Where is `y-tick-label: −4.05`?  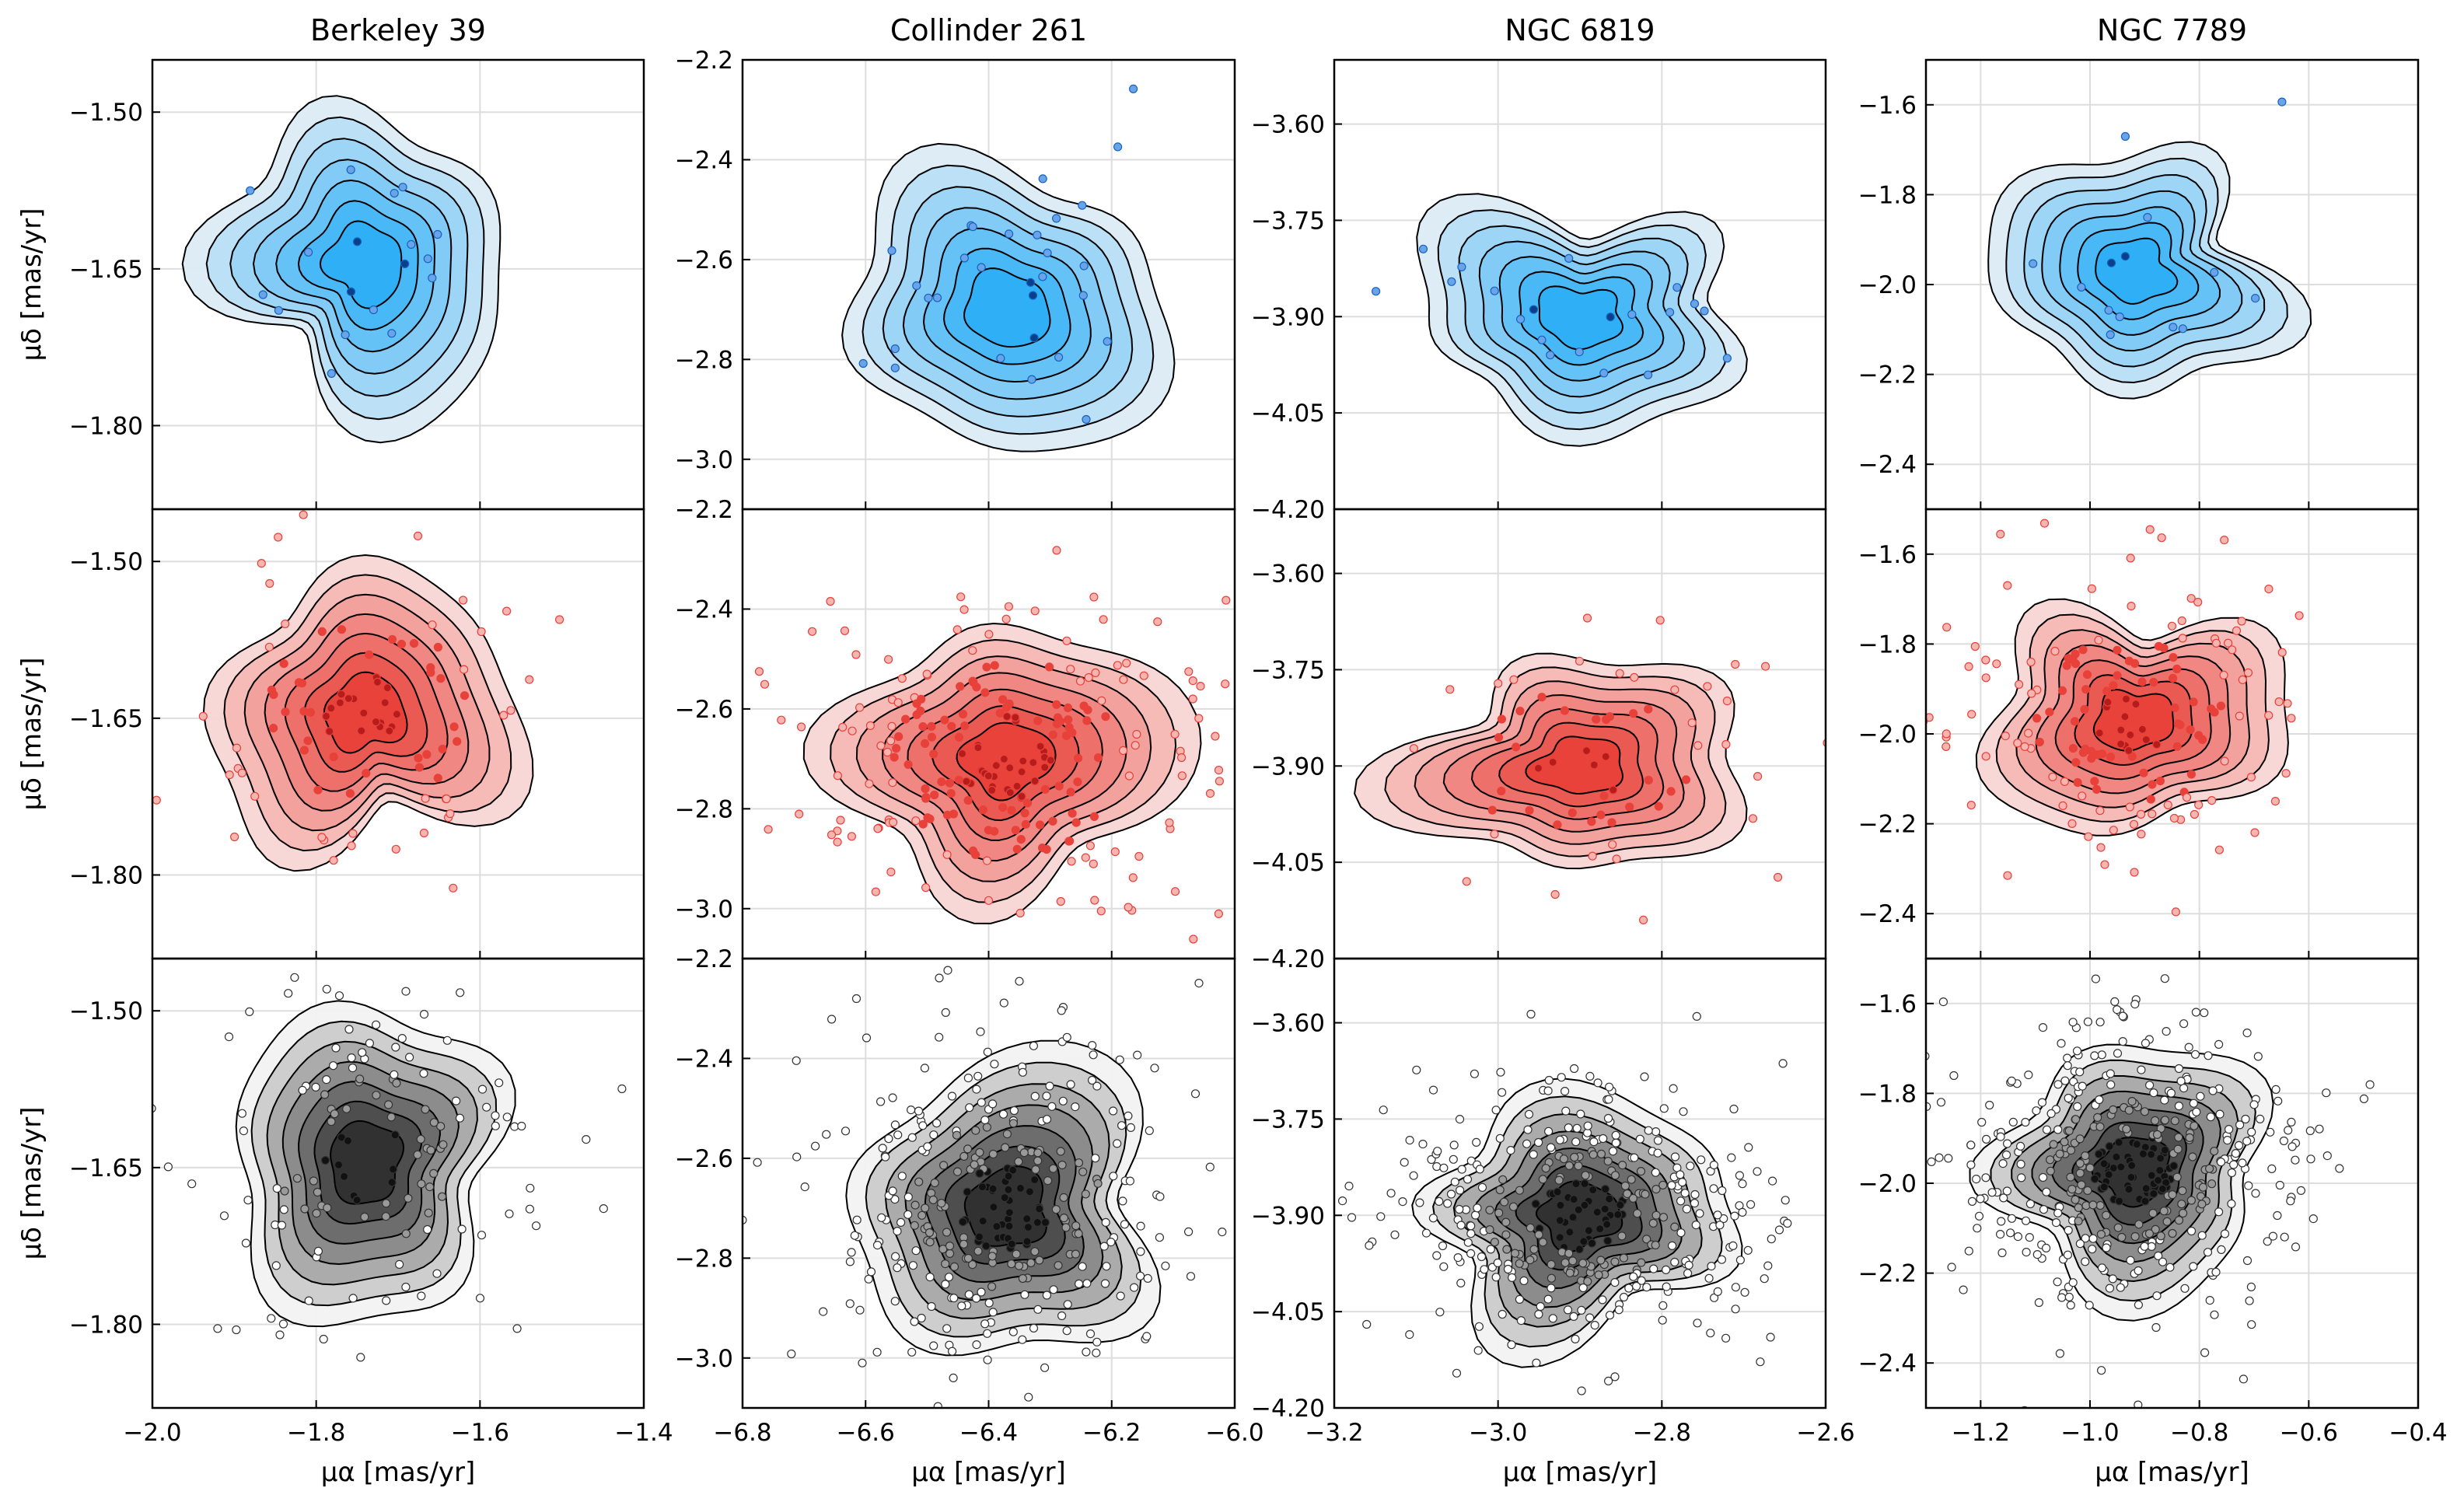
y-tick-label: −4.05 is located at coordinates (1288, 1312).